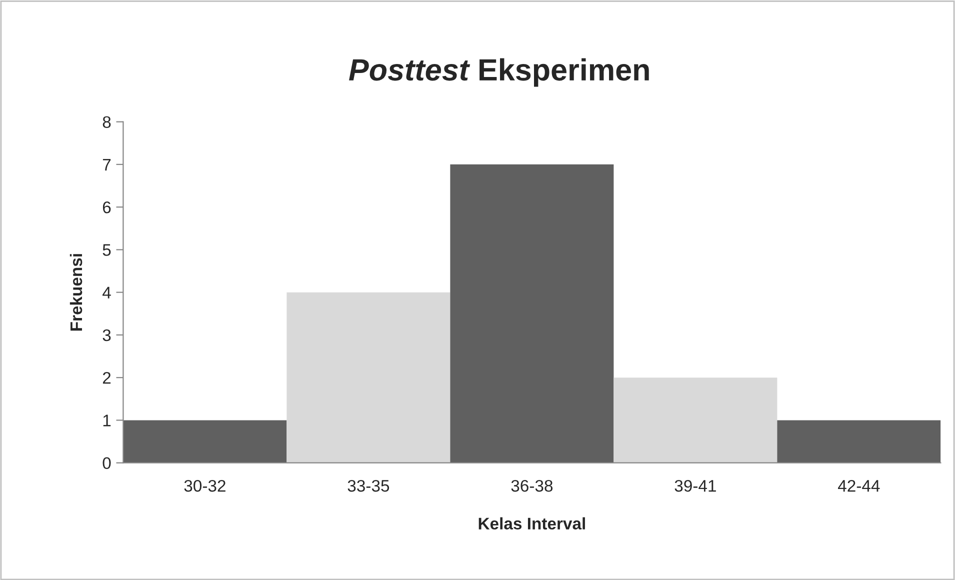 The width and height of the screenshot is (955, 580). Describe the element at coordinates (859, 486) in the screenshot. I see `x-tick-label: 42-44` at that location.